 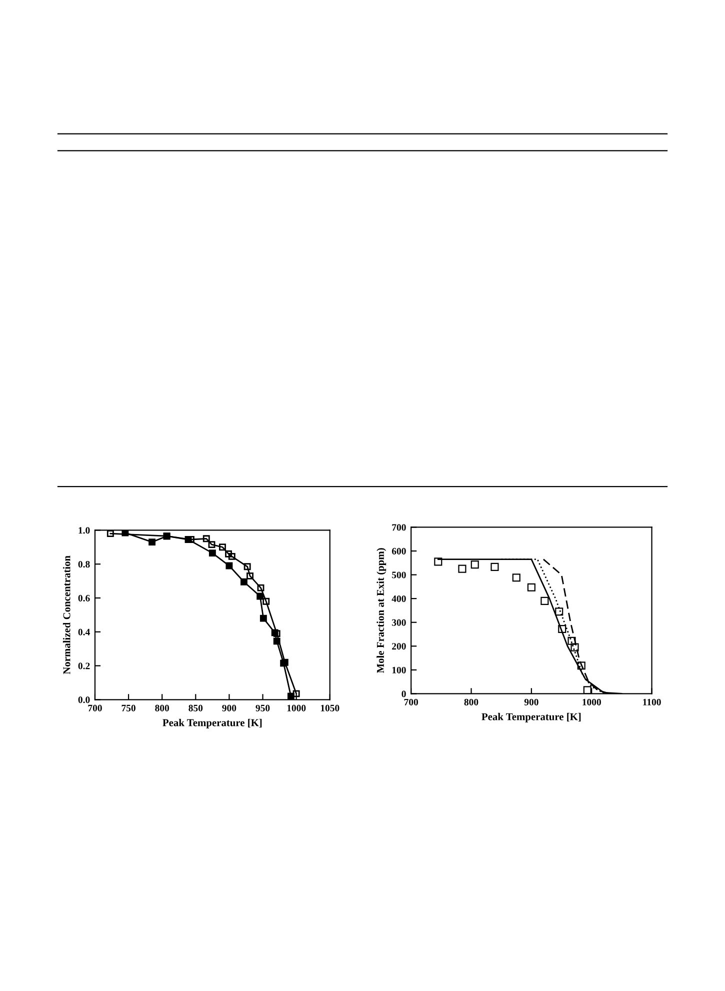 I want to click on y-tick-label: 0.6, so click(x=84, y=598).